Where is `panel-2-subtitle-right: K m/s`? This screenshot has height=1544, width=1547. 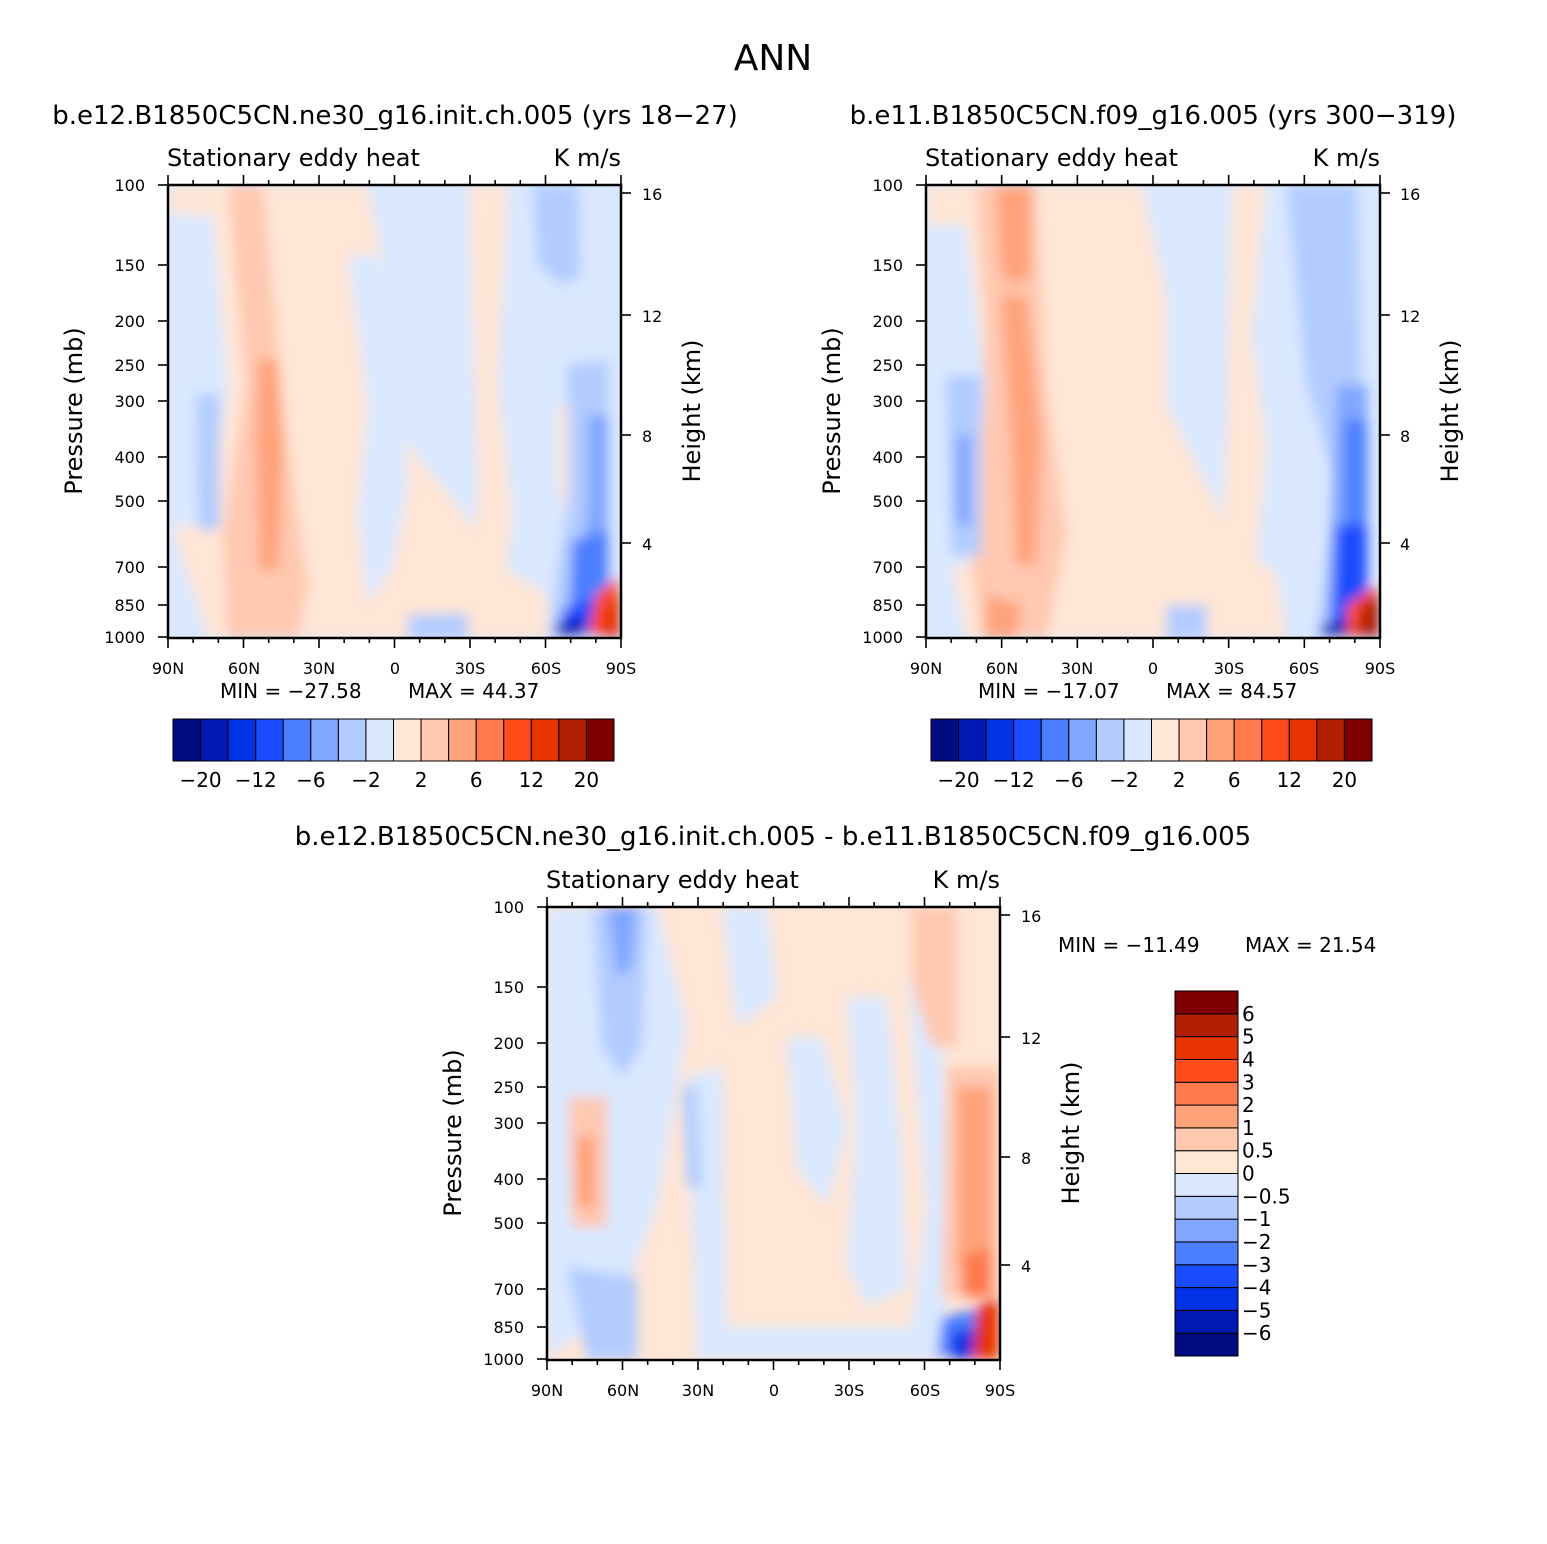 panel-2-subtitle-right: K m/s is located at coordinates (1346, 158).